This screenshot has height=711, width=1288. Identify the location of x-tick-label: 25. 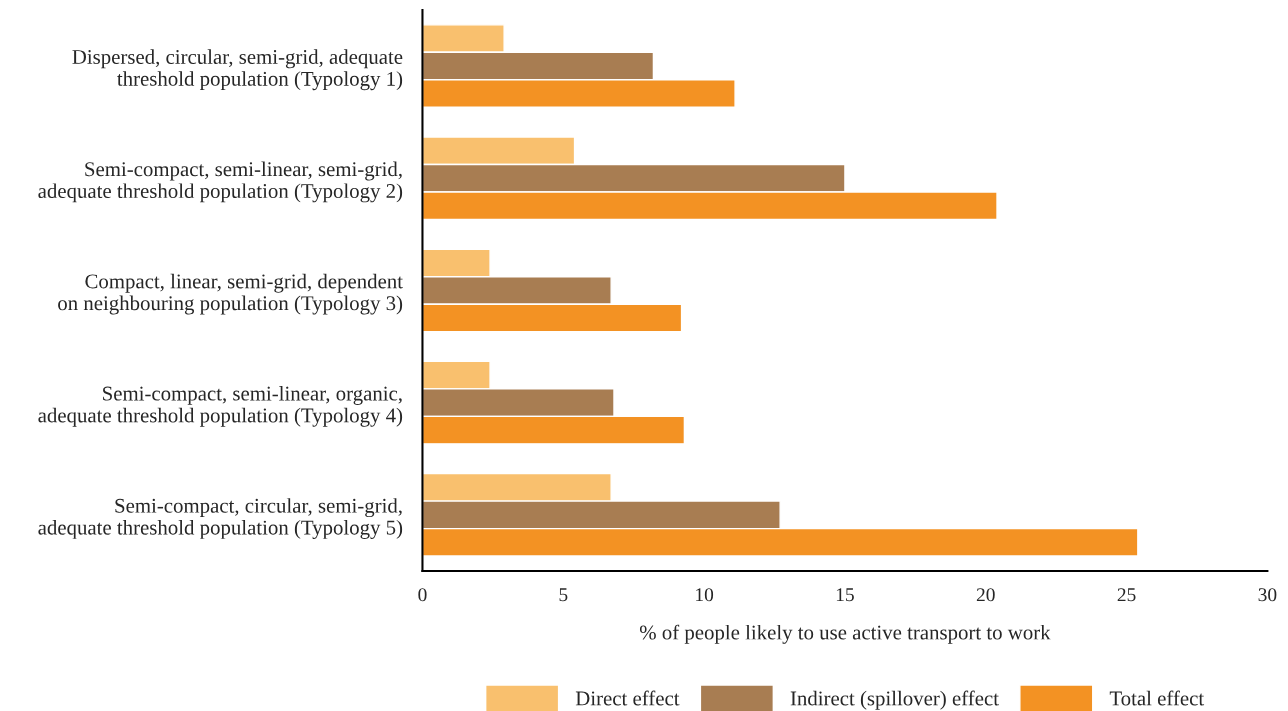
(1126, 595).